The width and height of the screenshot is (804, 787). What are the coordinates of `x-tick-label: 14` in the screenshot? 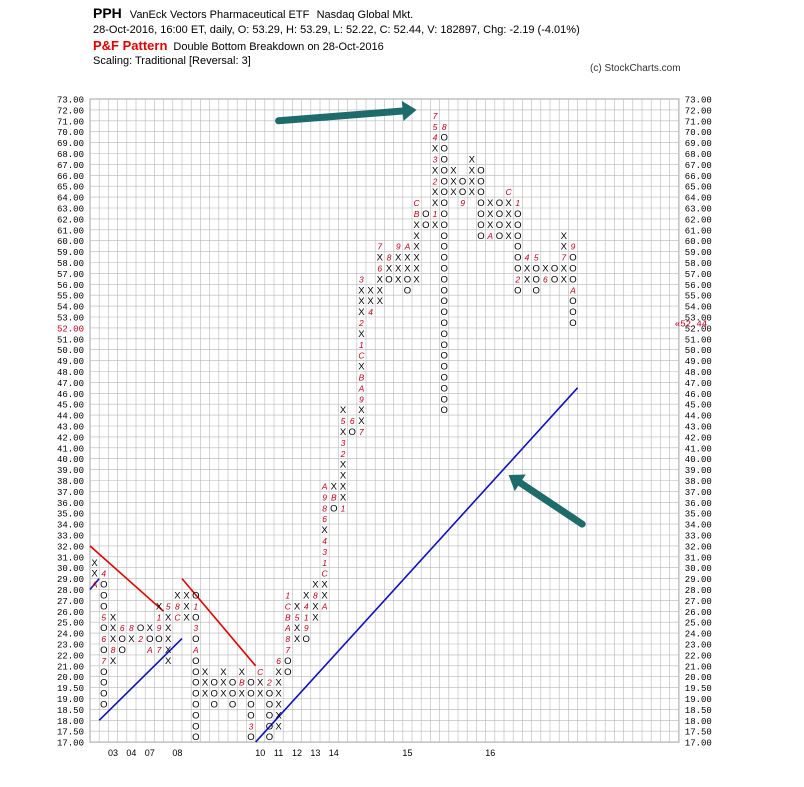 It's located at (334, 753).